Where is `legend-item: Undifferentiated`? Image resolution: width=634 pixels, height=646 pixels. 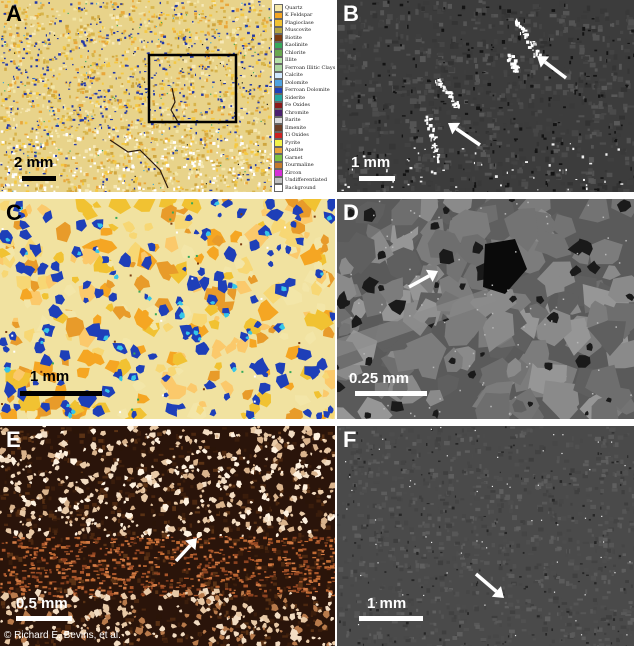 legend-item: Undifferentiated is located at coordinates (305, 180).